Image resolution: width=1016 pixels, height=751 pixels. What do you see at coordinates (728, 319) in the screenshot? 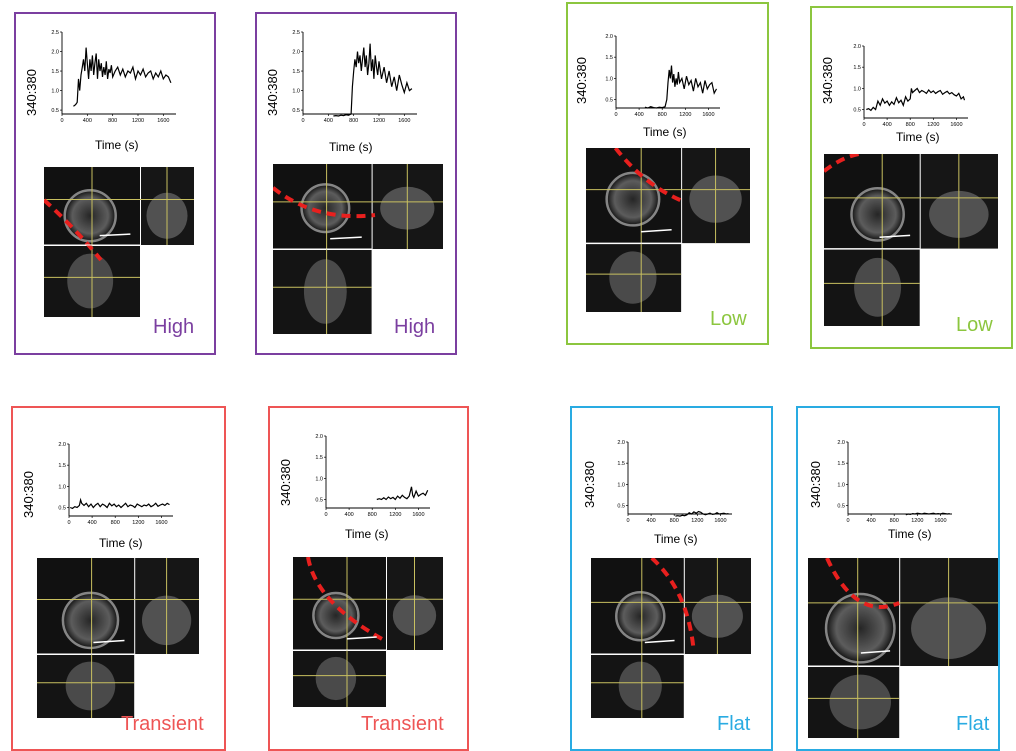
I see `category-label: Low` at bounding box center [728, 319].